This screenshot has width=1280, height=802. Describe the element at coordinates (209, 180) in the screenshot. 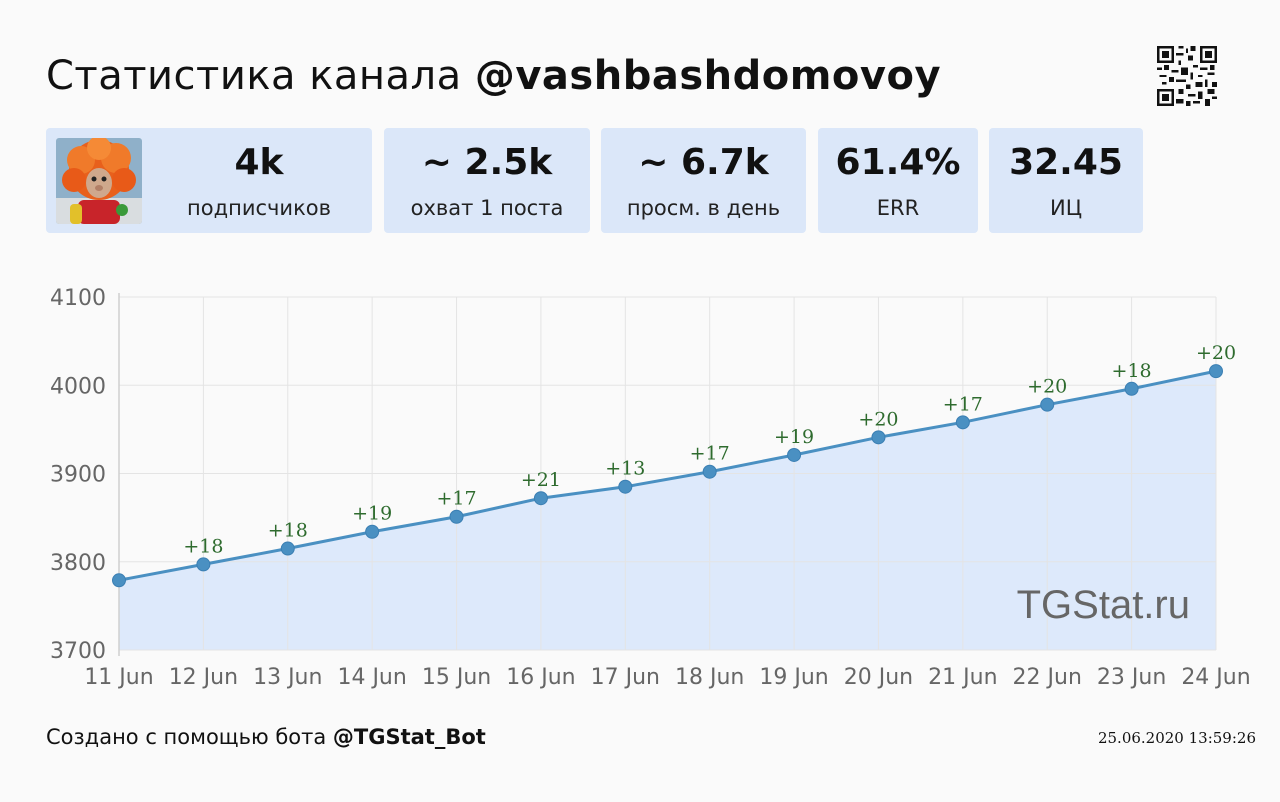

I see `subscribers-card: 4k подписчиков` at that location.